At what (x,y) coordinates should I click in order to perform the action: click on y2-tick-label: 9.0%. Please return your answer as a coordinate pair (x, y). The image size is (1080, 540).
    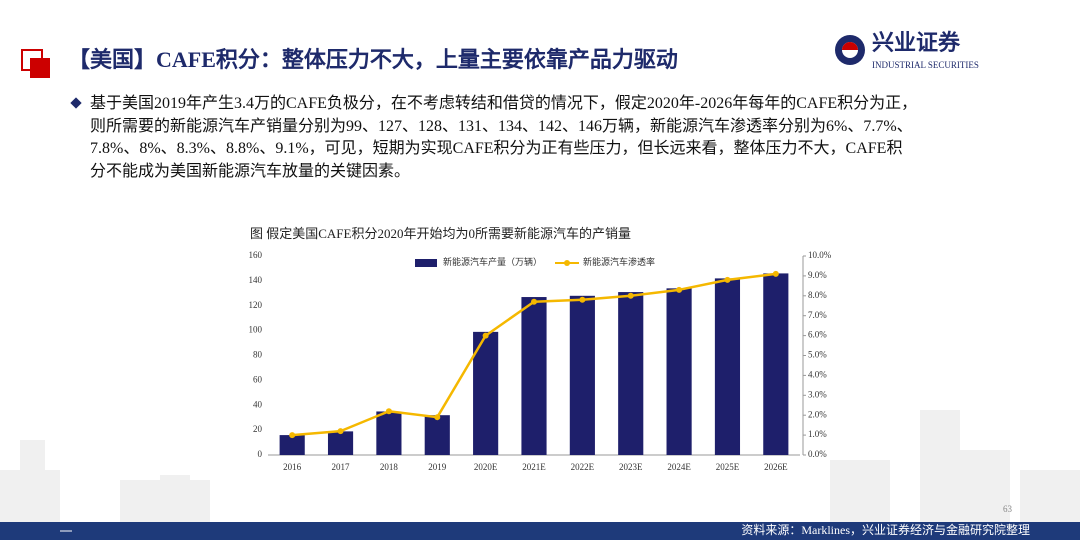
    Looking at the image, I should click on (817, 275).